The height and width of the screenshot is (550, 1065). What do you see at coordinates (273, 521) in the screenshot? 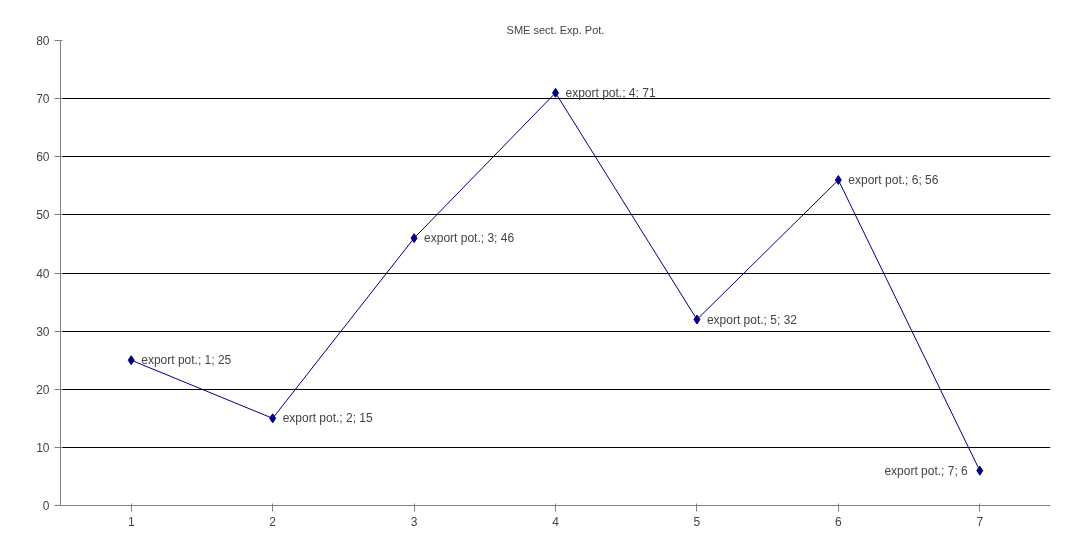
I see `x-tick-label: 2` at bounding box center [273, 521].